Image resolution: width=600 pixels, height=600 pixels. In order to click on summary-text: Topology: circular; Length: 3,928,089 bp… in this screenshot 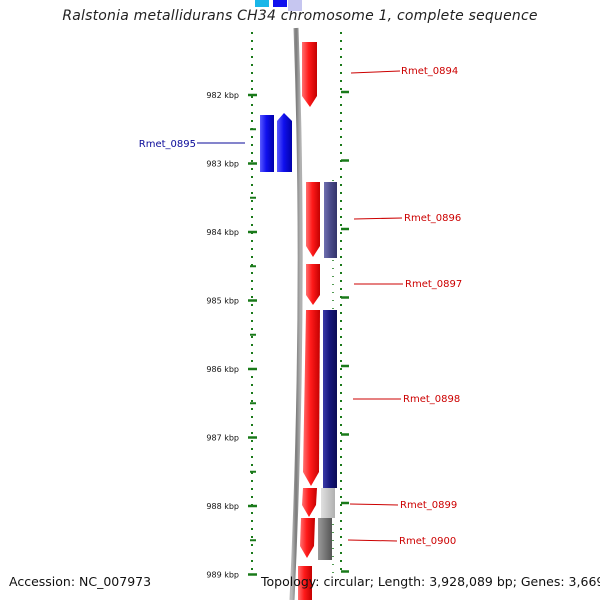, I will do `click(430, 581)`.